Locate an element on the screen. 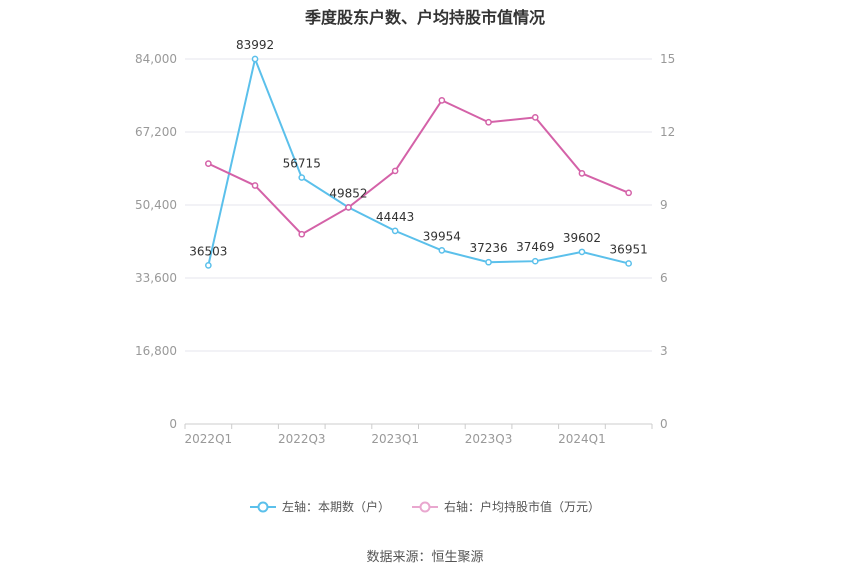 This screenshot has height=575, width=850. right-axis-ticks: 0 3 6 9 12 15 is located at coordinates (667, 241).